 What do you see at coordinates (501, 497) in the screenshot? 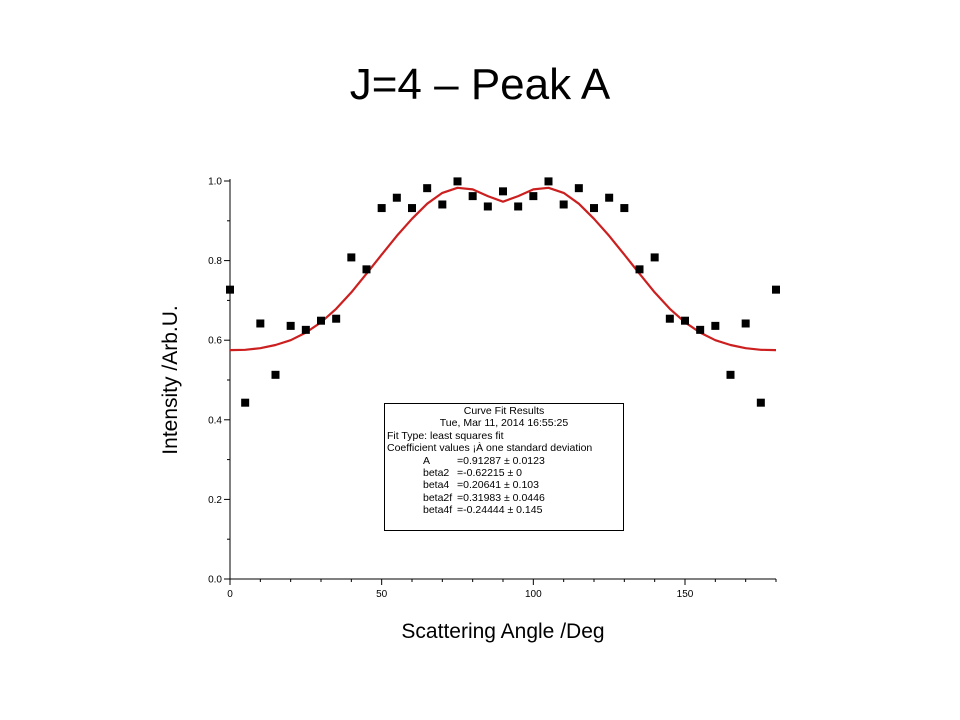
I see `coefficient-value: =0.31983 ± 0.0446` at bounding box center [501, 497].